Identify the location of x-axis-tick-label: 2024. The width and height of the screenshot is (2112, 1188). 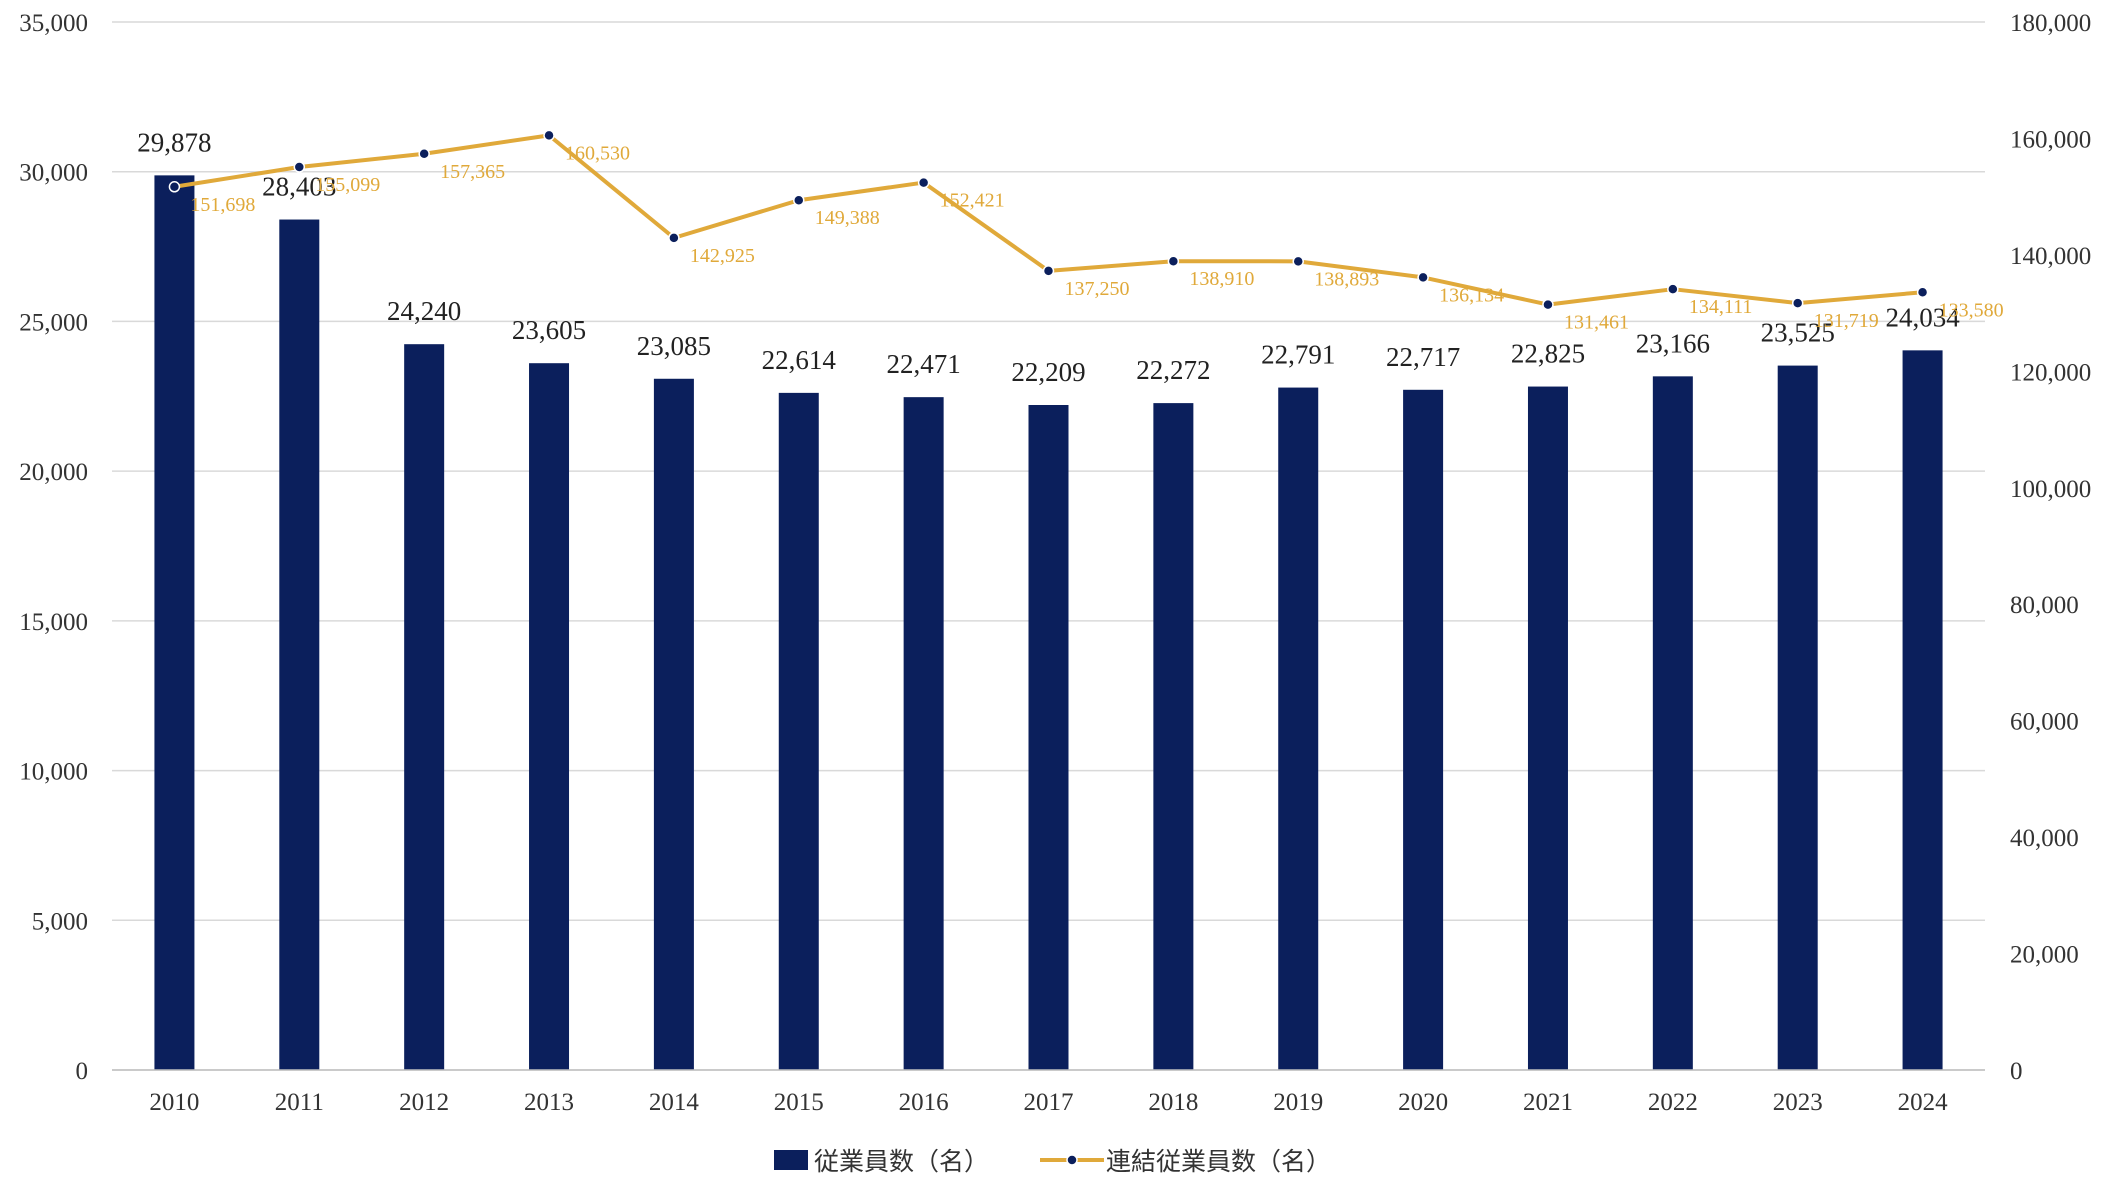
(1923, 1102).